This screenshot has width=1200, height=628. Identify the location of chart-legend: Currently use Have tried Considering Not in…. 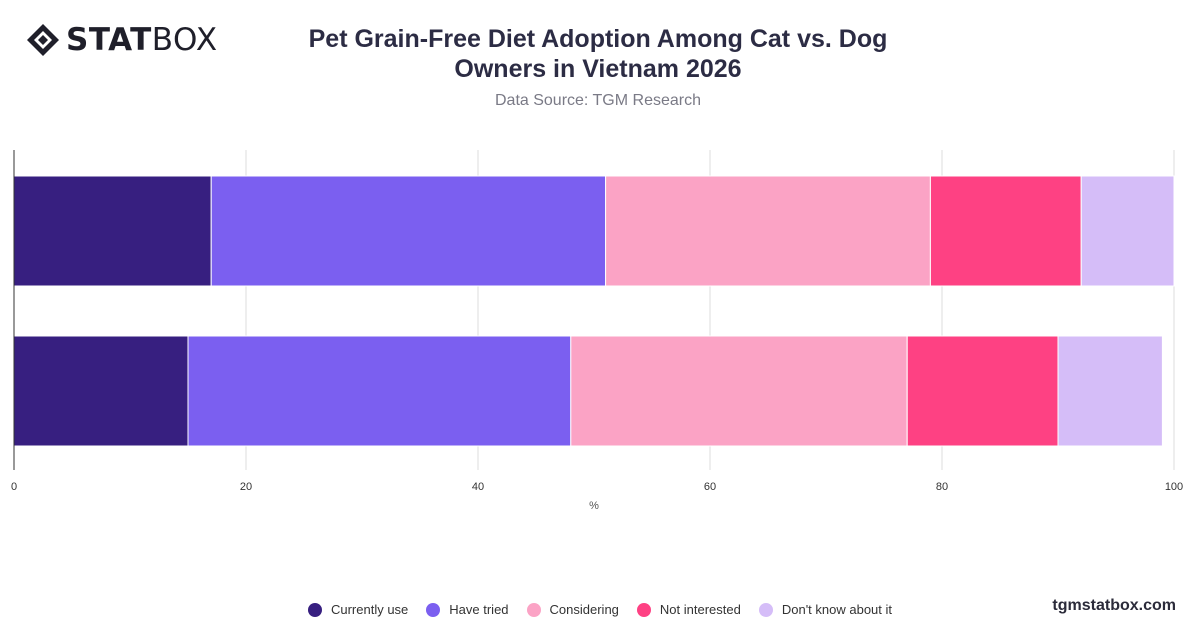
(600, 609).